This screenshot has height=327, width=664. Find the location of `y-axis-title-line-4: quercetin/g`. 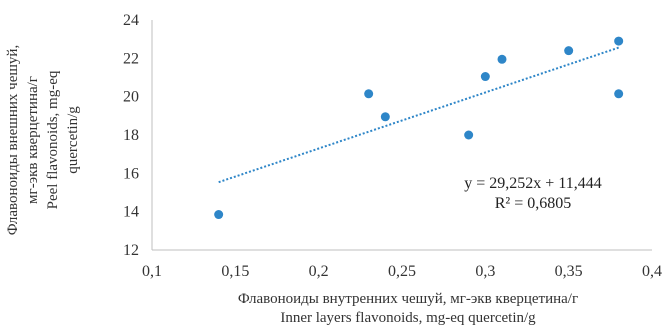

y-axis-title-line-4: quercetin/g is located at coordinates (73, 140).